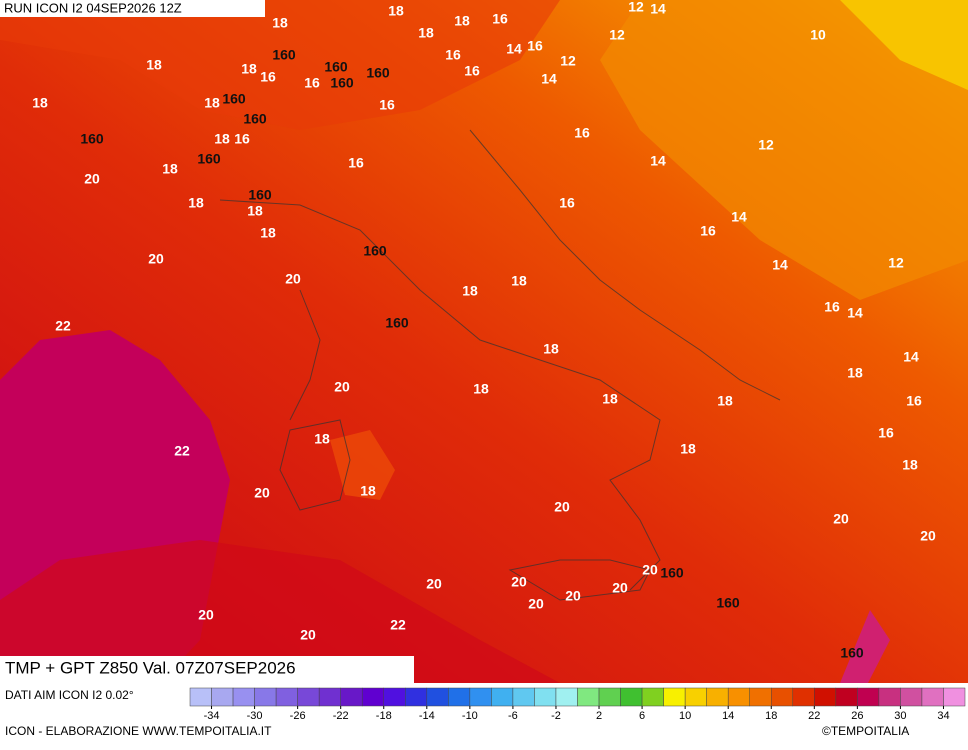 This screenshot has height=750, width=968. Describe the element at coordinates (384, 716) in the screenshot. I see `colorbar-tick-label: -18` at that location.